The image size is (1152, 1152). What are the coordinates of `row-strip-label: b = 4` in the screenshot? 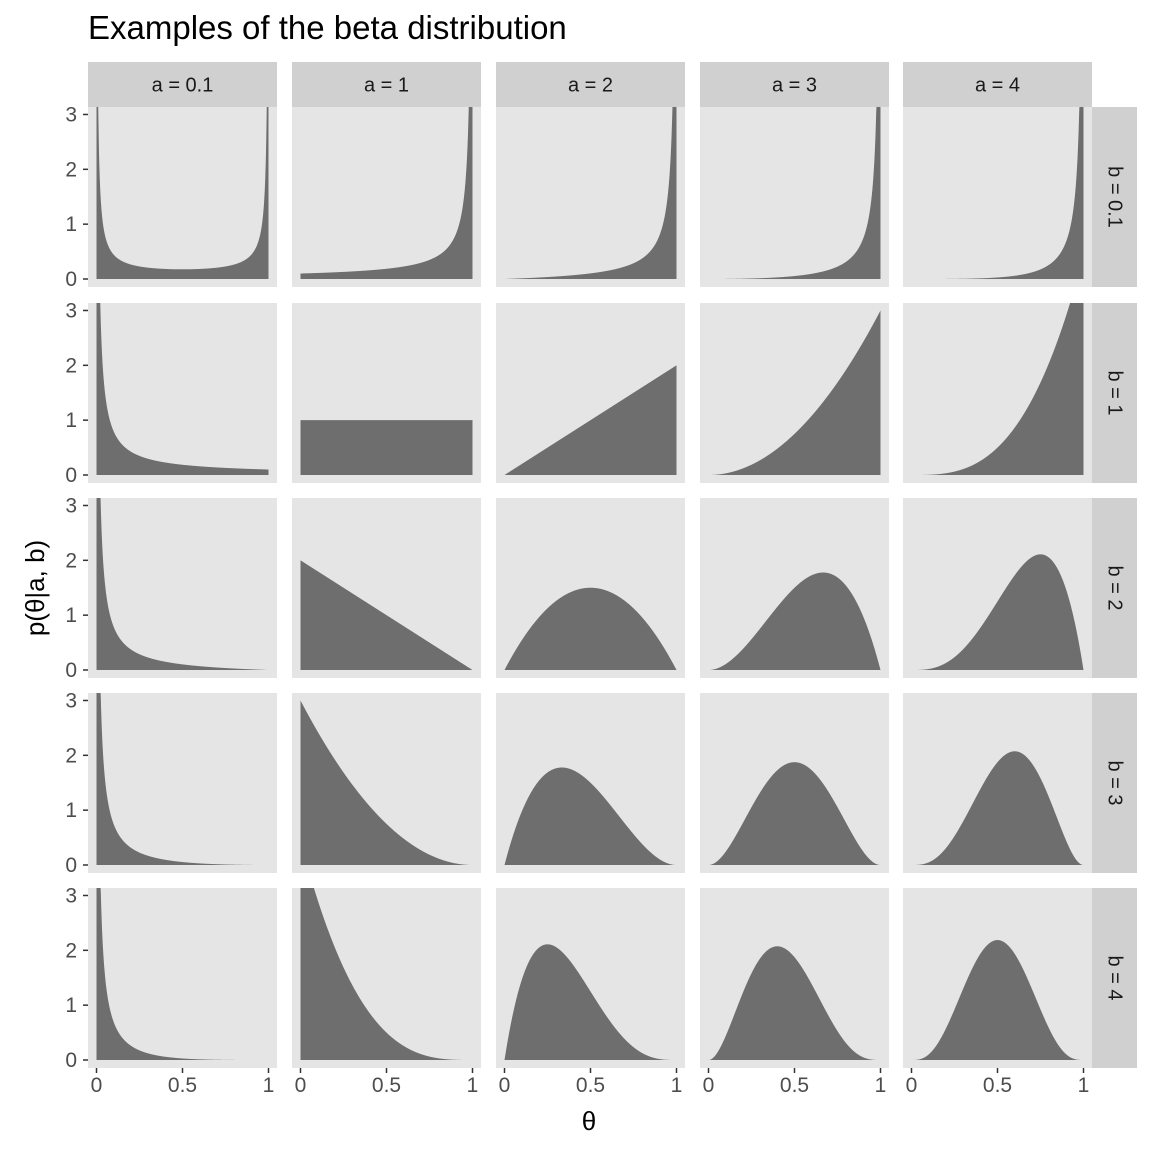 It's located at (1115, 977).